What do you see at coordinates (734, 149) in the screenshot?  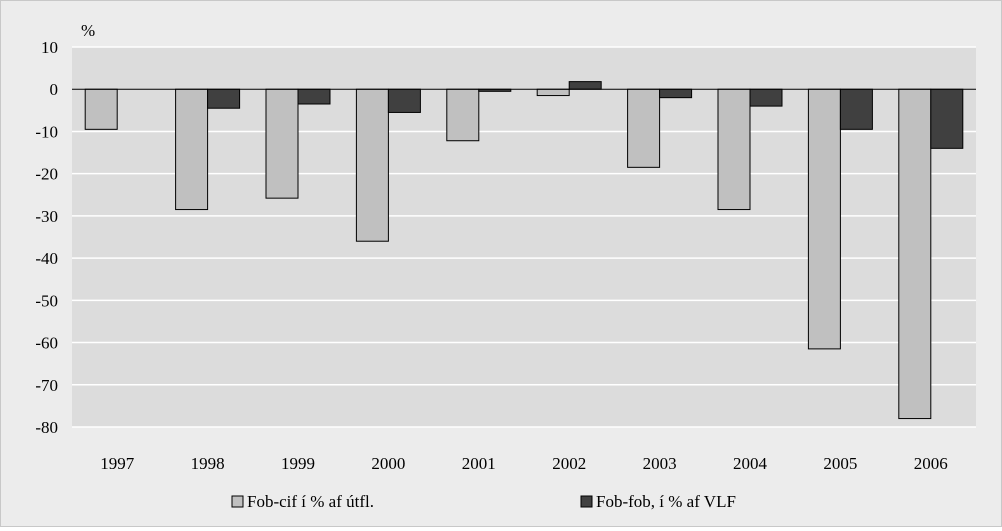 I see `bar-series-1-2004` at bounding box center [734, 149].